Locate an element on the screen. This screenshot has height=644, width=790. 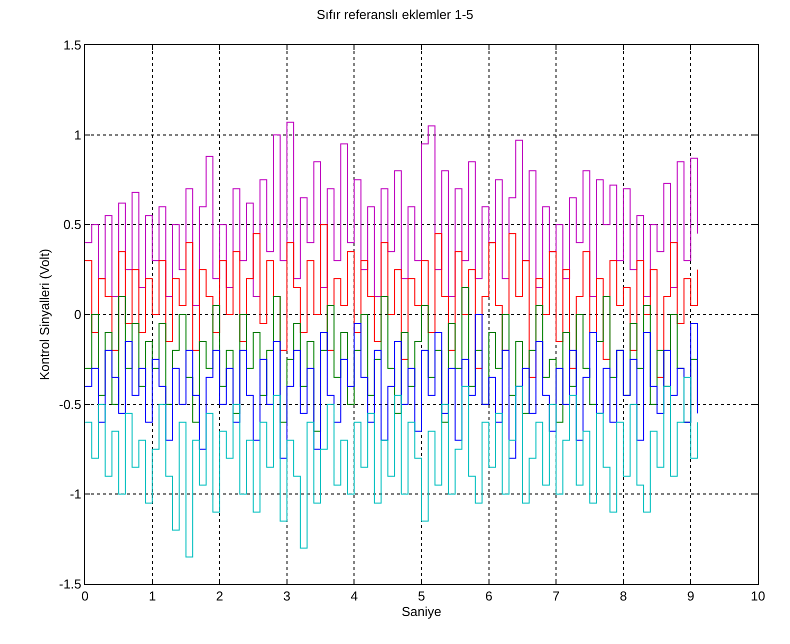
y-tick-label: 0 is located at coordinates (78, 314).